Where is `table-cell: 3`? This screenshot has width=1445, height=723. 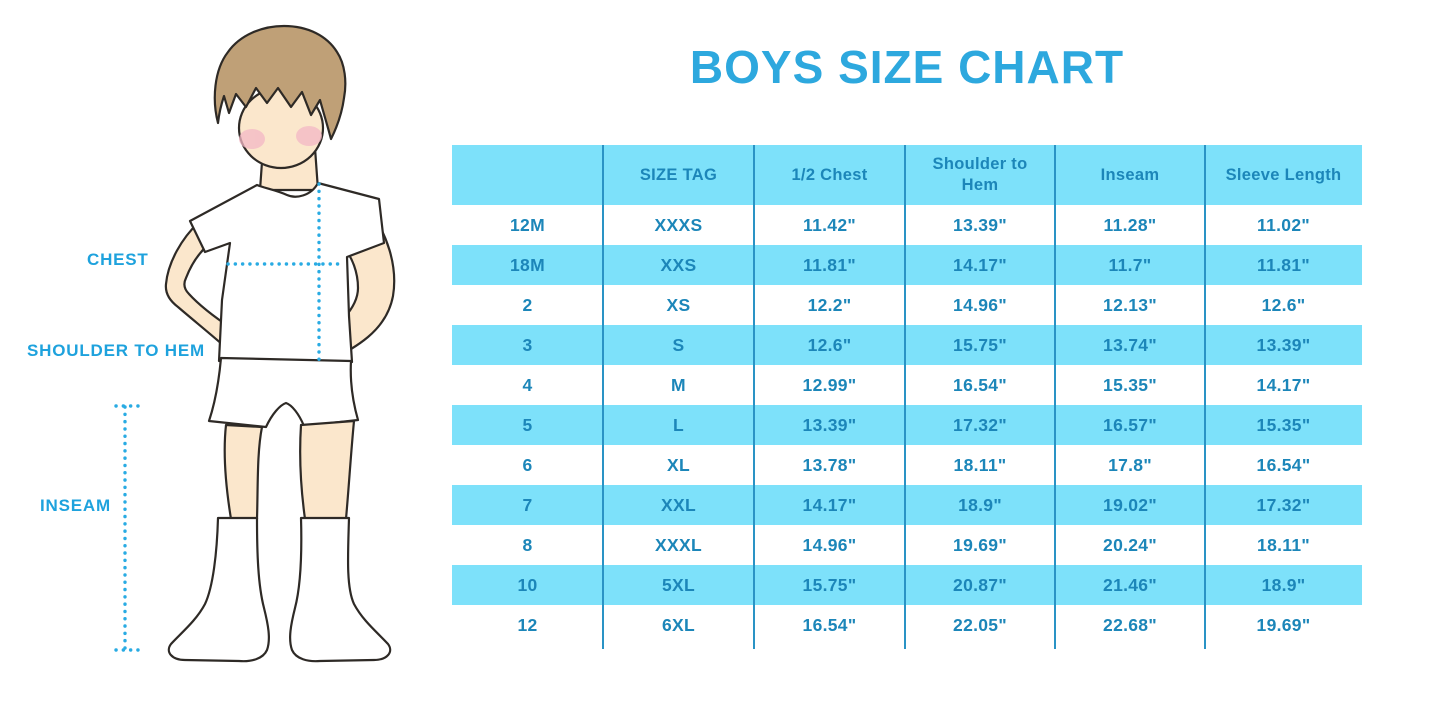
table-cell: 3 is located at coordinates (527, 344).